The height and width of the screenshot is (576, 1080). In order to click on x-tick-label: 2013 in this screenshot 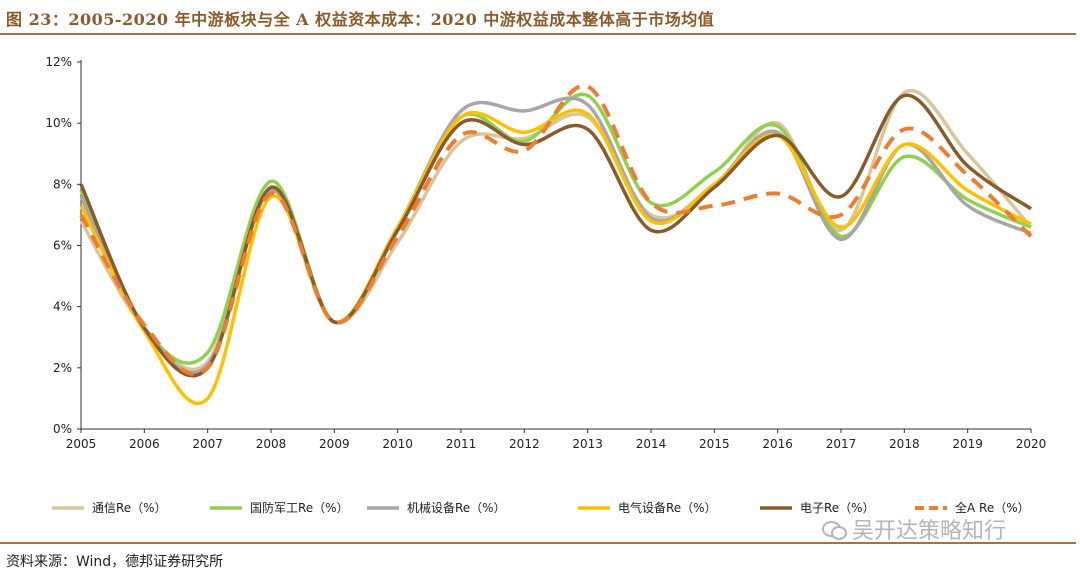, I will do `click(587, 444)`.